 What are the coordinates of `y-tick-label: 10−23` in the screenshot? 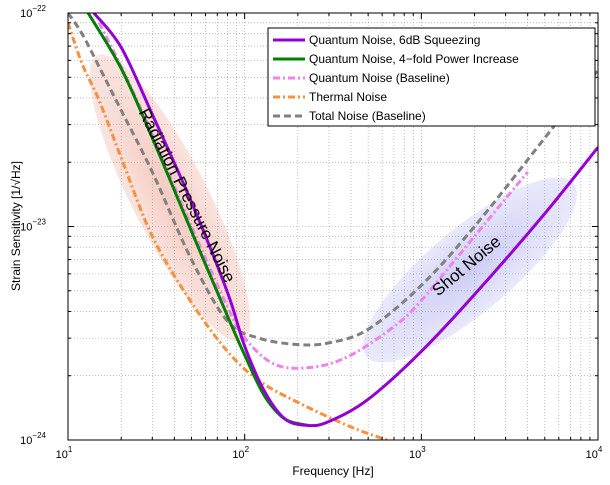 It's located at (33, 226).